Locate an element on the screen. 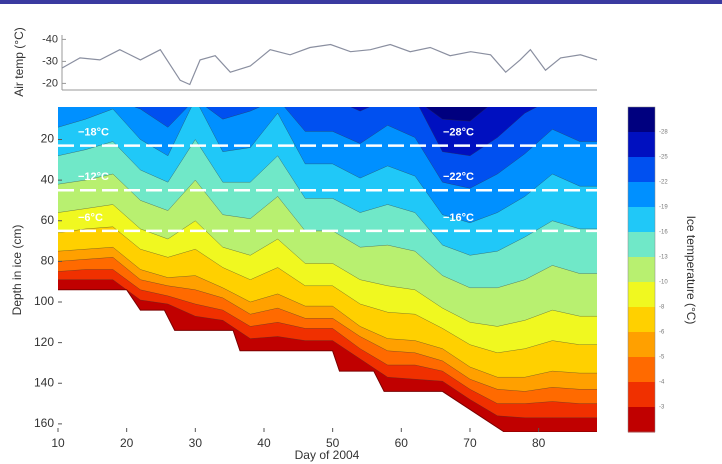 This screenshot has height=464, width=722. colorbar-tick-label: -22 is located at coordinates (663, 183).